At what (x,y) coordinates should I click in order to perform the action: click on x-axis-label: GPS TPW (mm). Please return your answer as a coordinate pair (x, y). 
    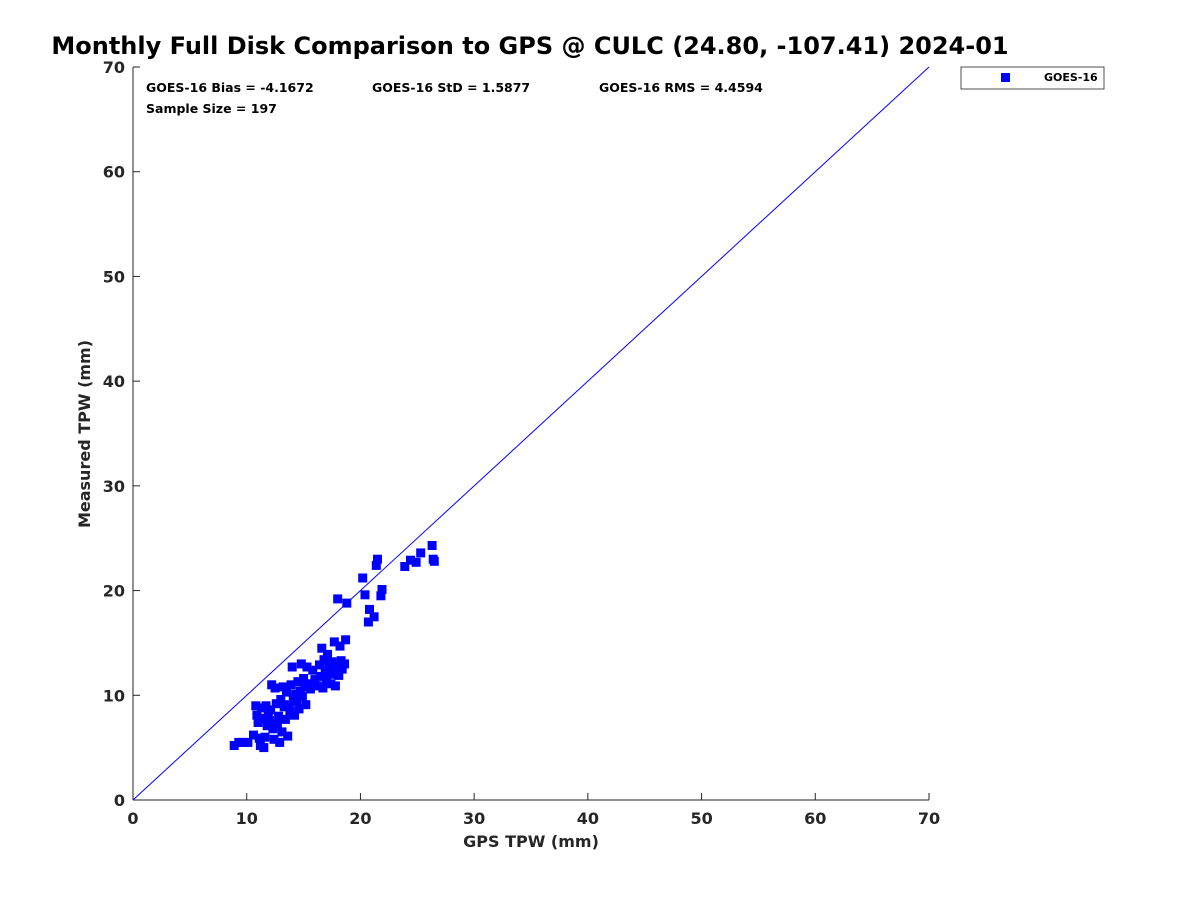
    Looking at the image, I should click on (531, 841).